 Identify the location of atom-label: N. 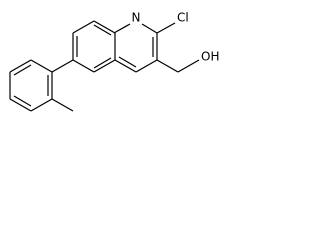
(136, 18).